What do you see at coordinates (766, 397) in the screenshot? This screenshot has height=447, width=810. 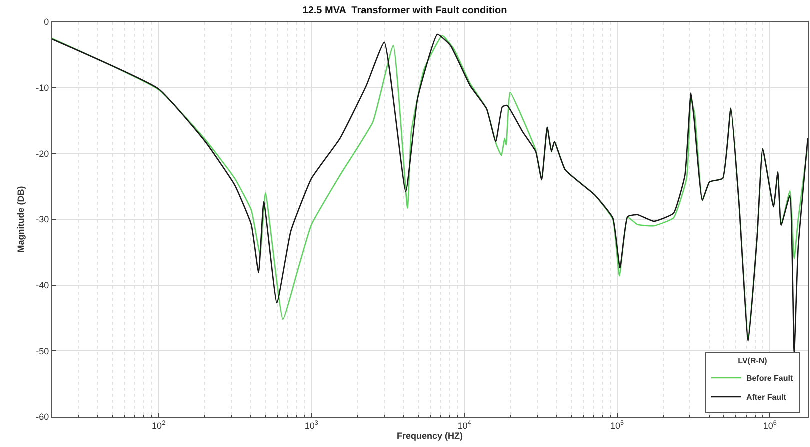 I see `legend-label: After Fault` at bounding box center [766, 397].